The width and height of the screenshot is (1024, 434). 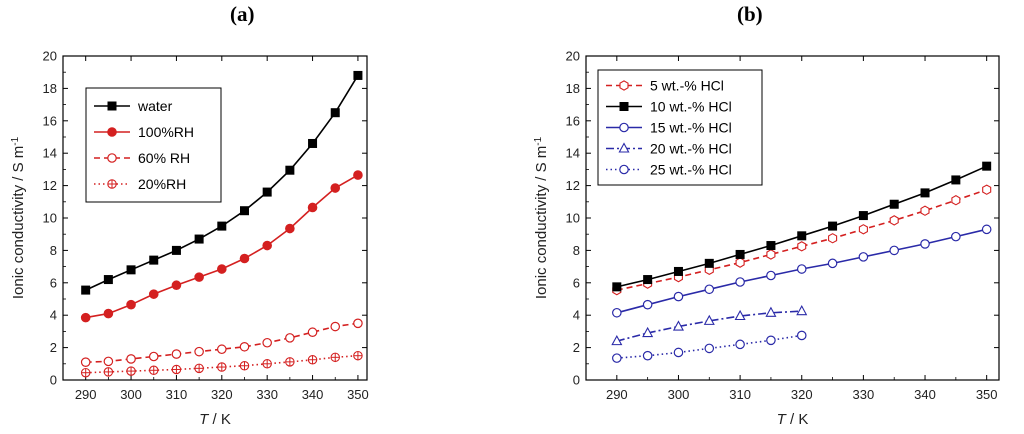 I want to click on series-60-rh, so click(x=221, y=342).